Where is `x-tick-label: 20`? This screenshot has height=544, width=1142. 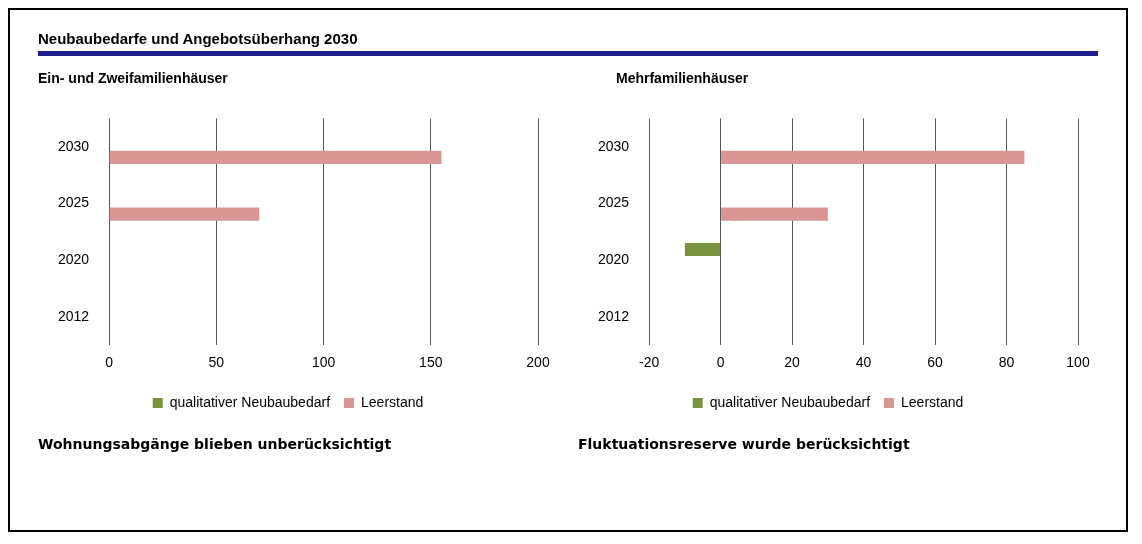 x-tick-label: 20 is located at coordinates (792, 362).